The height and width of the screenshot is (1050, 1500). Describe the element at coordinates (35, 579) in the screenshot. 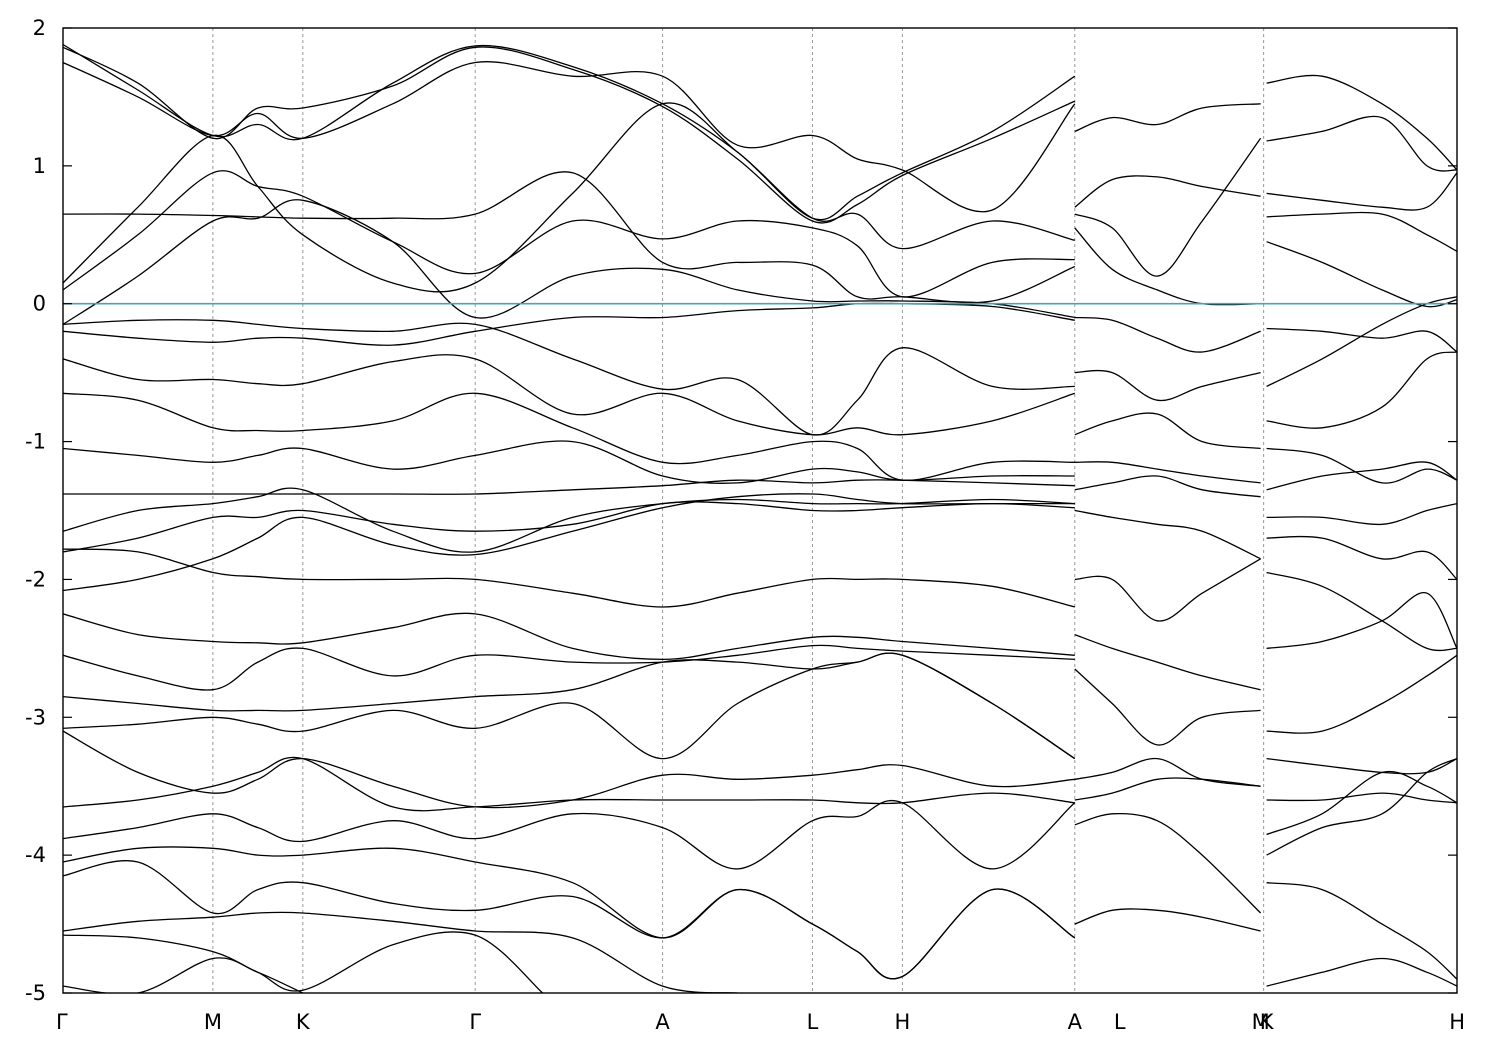

I see `y-tick-label: -2` at that location.